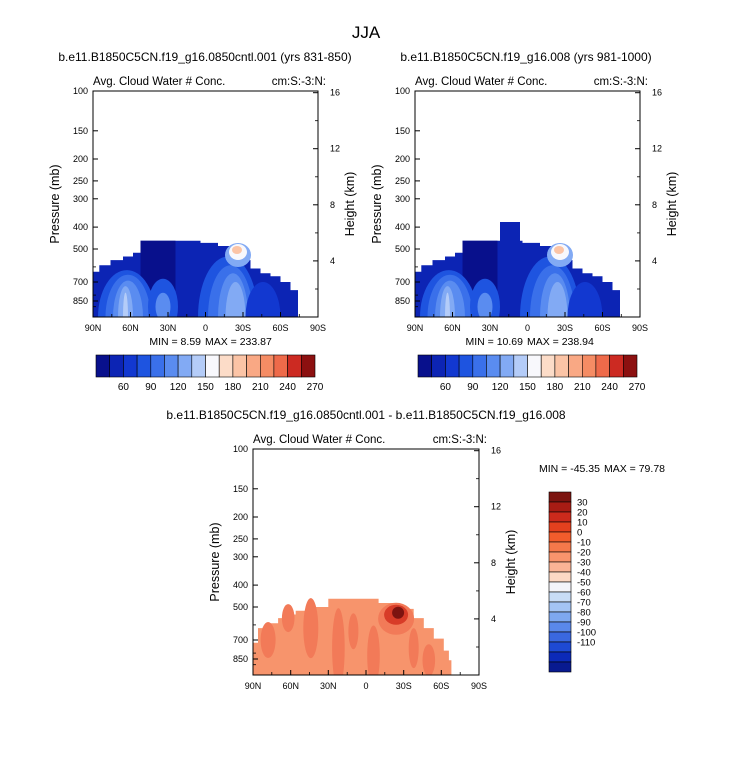 This screenshot has width=733, height=770. I want to click on colorbar-label-2: 120, so click(178, 387).